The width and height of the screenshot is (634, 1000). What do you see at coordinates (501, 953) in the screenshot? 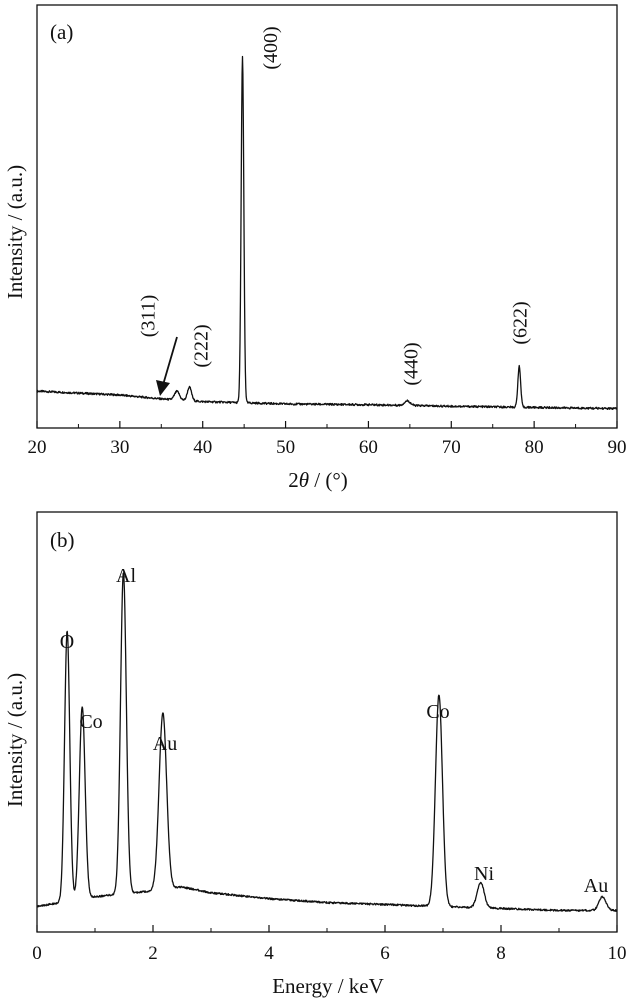
I see `x-tick-label: 8` at bounding box center [501, 953].